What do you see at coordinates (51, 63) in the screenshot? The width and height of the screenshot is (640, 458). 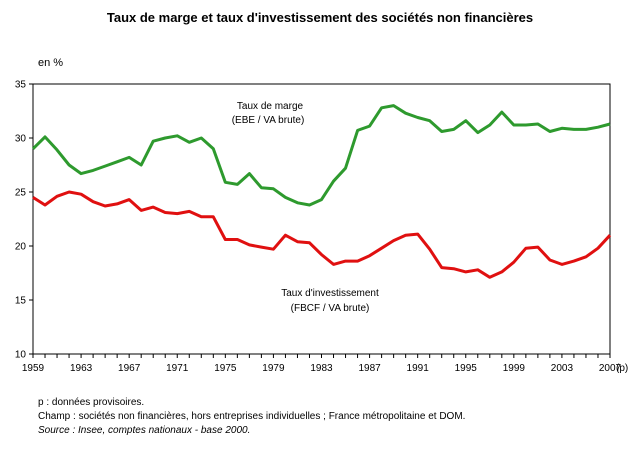 I see `y-unit-label: en %` at bounding box center [51, 63].